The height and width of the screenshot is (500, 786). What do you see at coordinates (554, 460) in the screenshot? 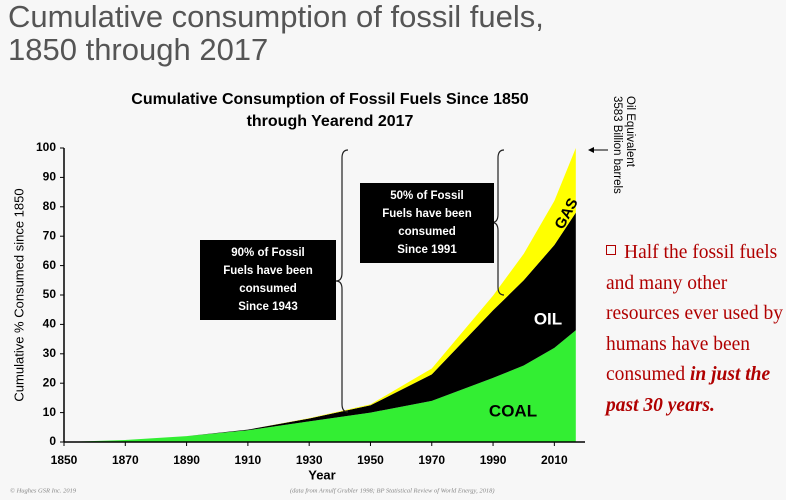
I see `x-tick-label: 2010` at bounding box center [554, 460].